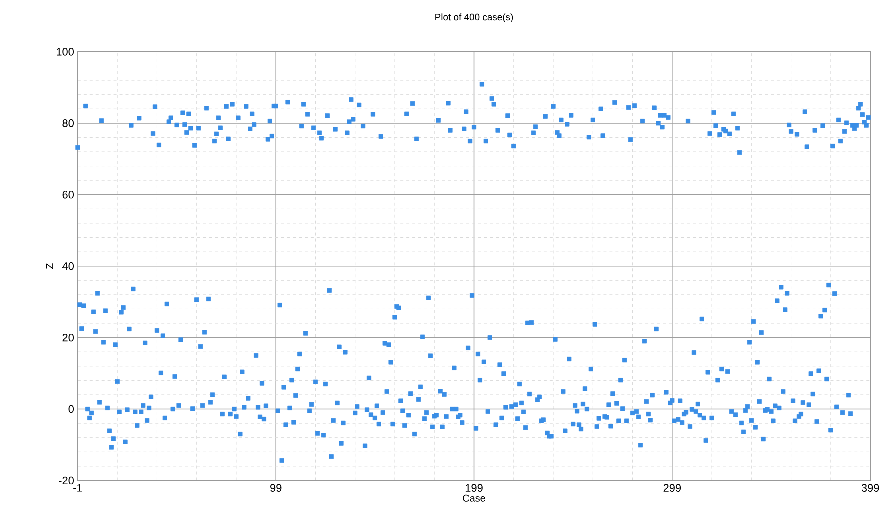  What do you see at coordinates (78, 488) in the screenshot?
I see `x-tick-label: -1` at bounding box center [78, 488].